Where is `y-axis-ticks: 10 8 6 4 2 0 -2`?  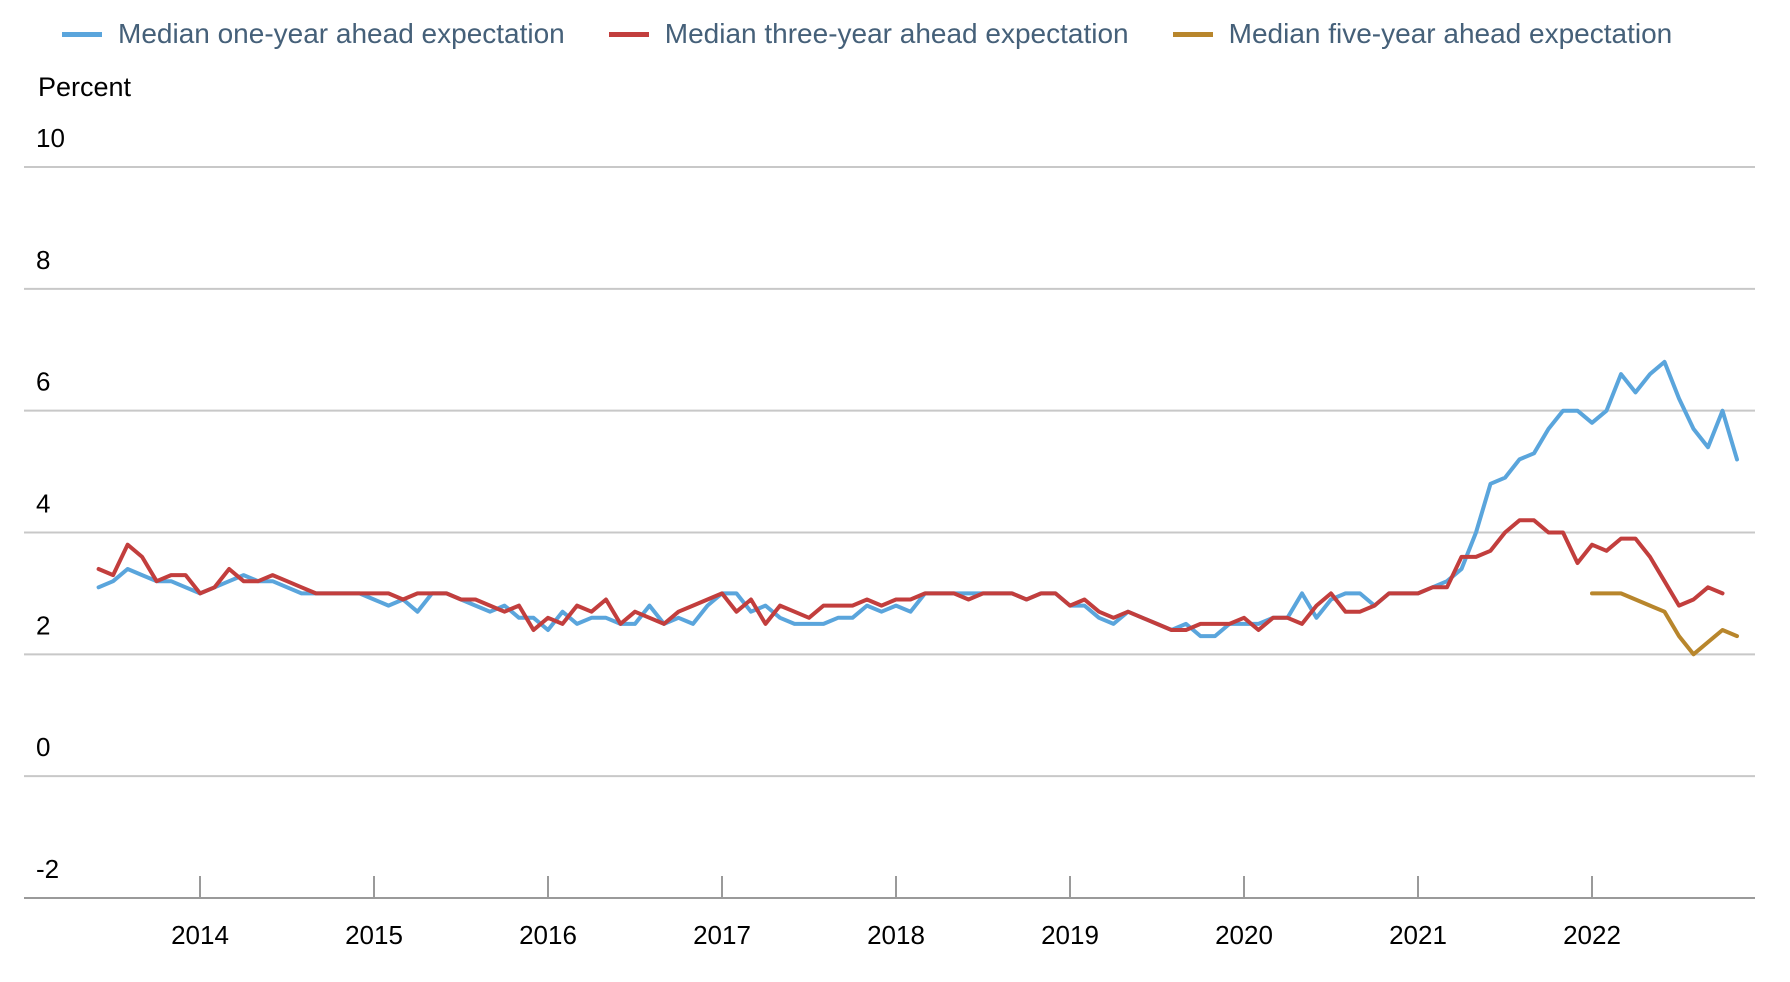 y-axis-ticks: 10 8 6 4 2 0 -2 is located at coordinates (50, 503).